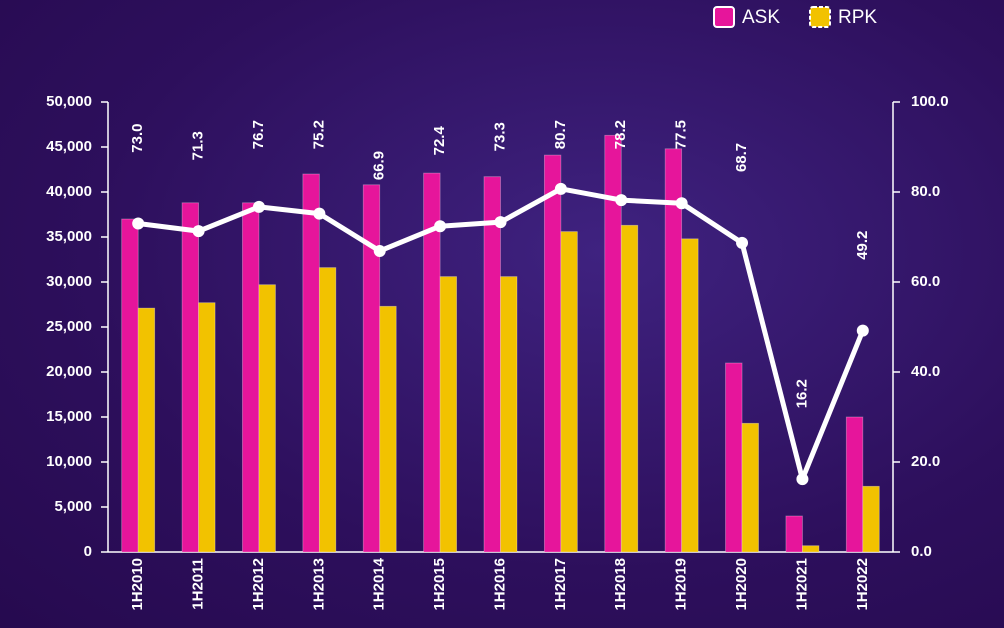  What do you see at coordinates (137, 584) in the screenshot?
I see `x-tick-label: 1H2010` at bounding box center [137, 584].